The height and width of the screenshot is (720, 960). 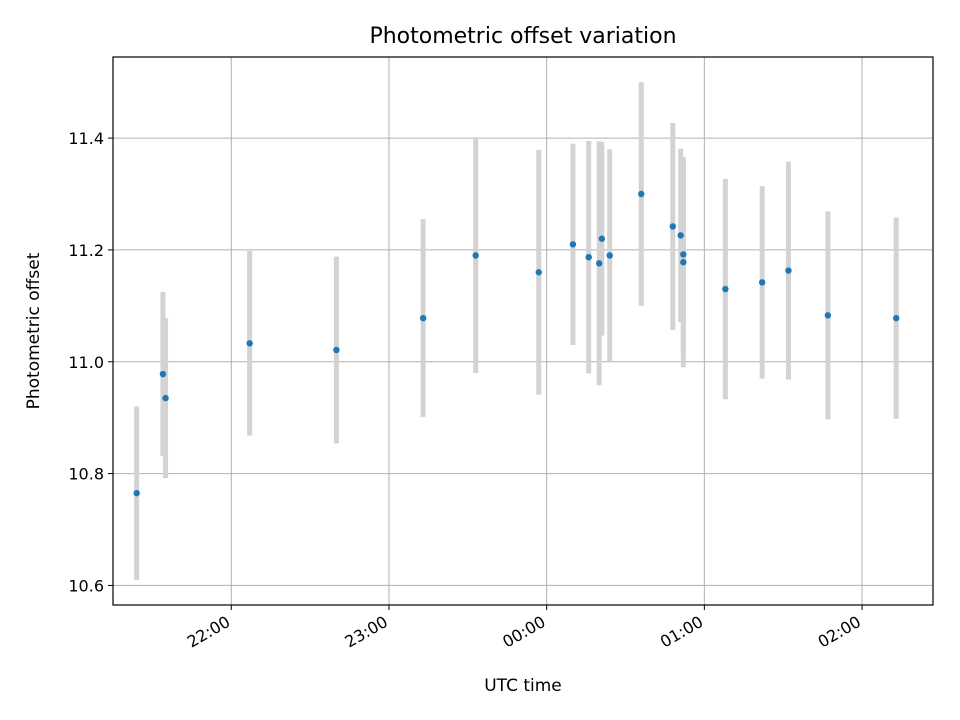 What do you see at coordinates (86, 585) in the screenshot?
I see `y-tick-label: 10.6` at bounding box center [86, 585].